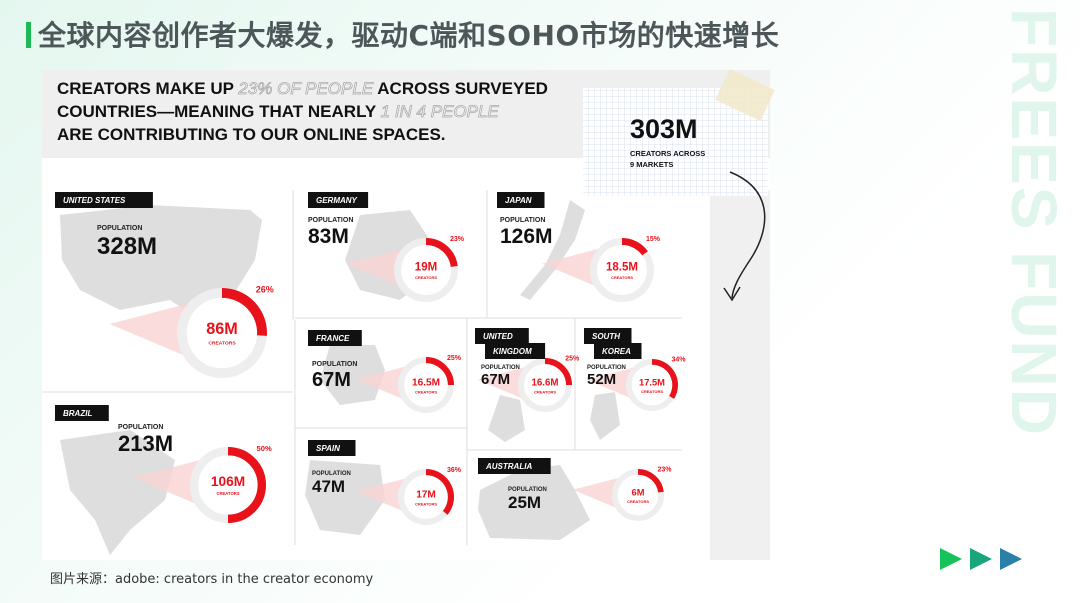 The height and width of the screenshot is (603, 1080). What do you see at coordinates (440, 111) in the screenshot?
I see `headline-highlight: 1 IN 4 PEOPLE` at bounding box center [440, 111].